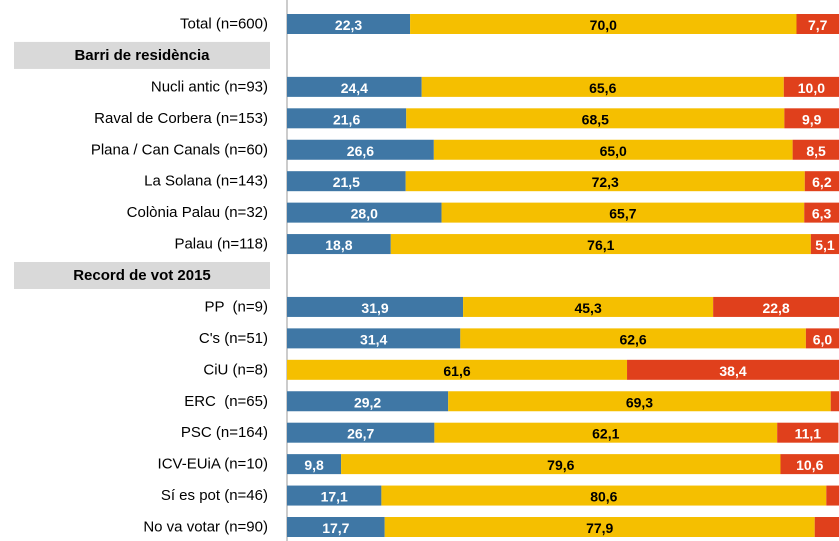  I want to click on value-label: 21,6, so click(346, 119).